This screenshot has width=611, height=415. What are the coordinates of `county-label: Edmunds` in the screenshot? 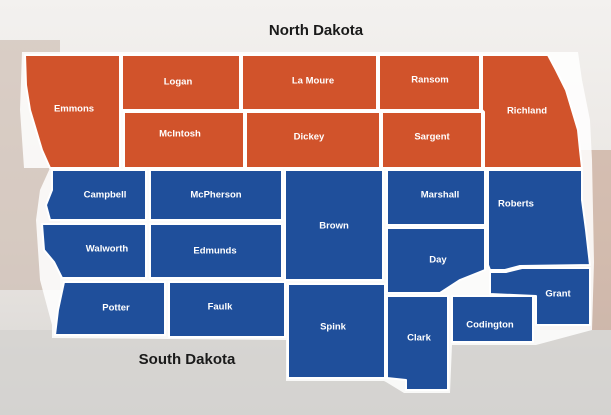 It's located at (214, 251).